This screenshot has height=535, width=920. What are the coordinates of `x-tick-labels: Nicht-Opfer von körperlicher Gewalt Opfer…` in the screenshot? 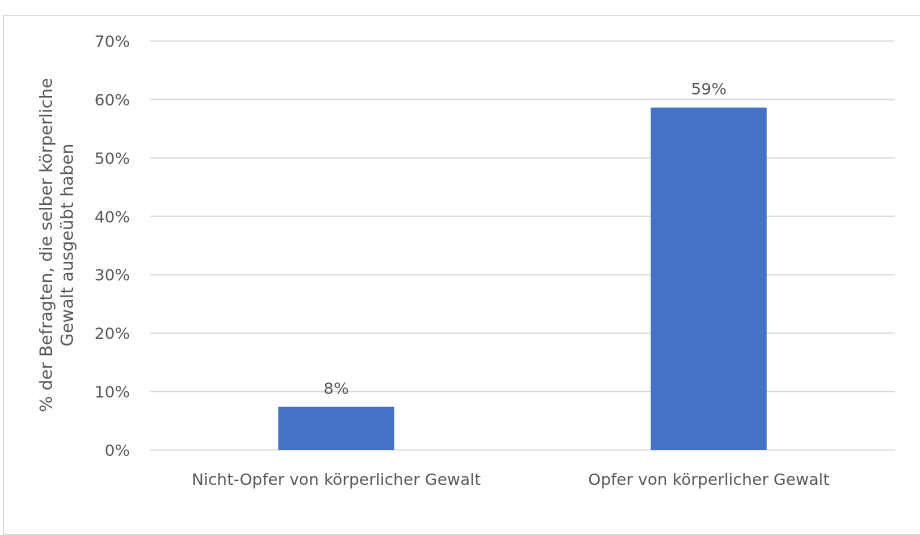 It's located at (511, 479).